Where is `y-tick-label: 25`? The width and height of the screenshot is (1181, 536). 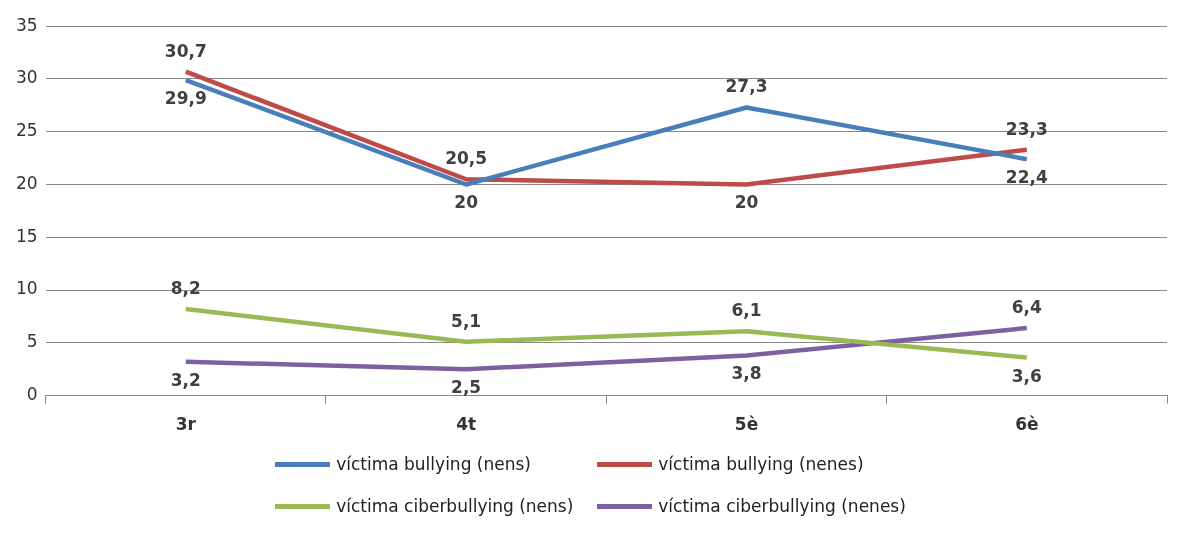 y-tick-label: 25 is located at coordinates (26, 130).